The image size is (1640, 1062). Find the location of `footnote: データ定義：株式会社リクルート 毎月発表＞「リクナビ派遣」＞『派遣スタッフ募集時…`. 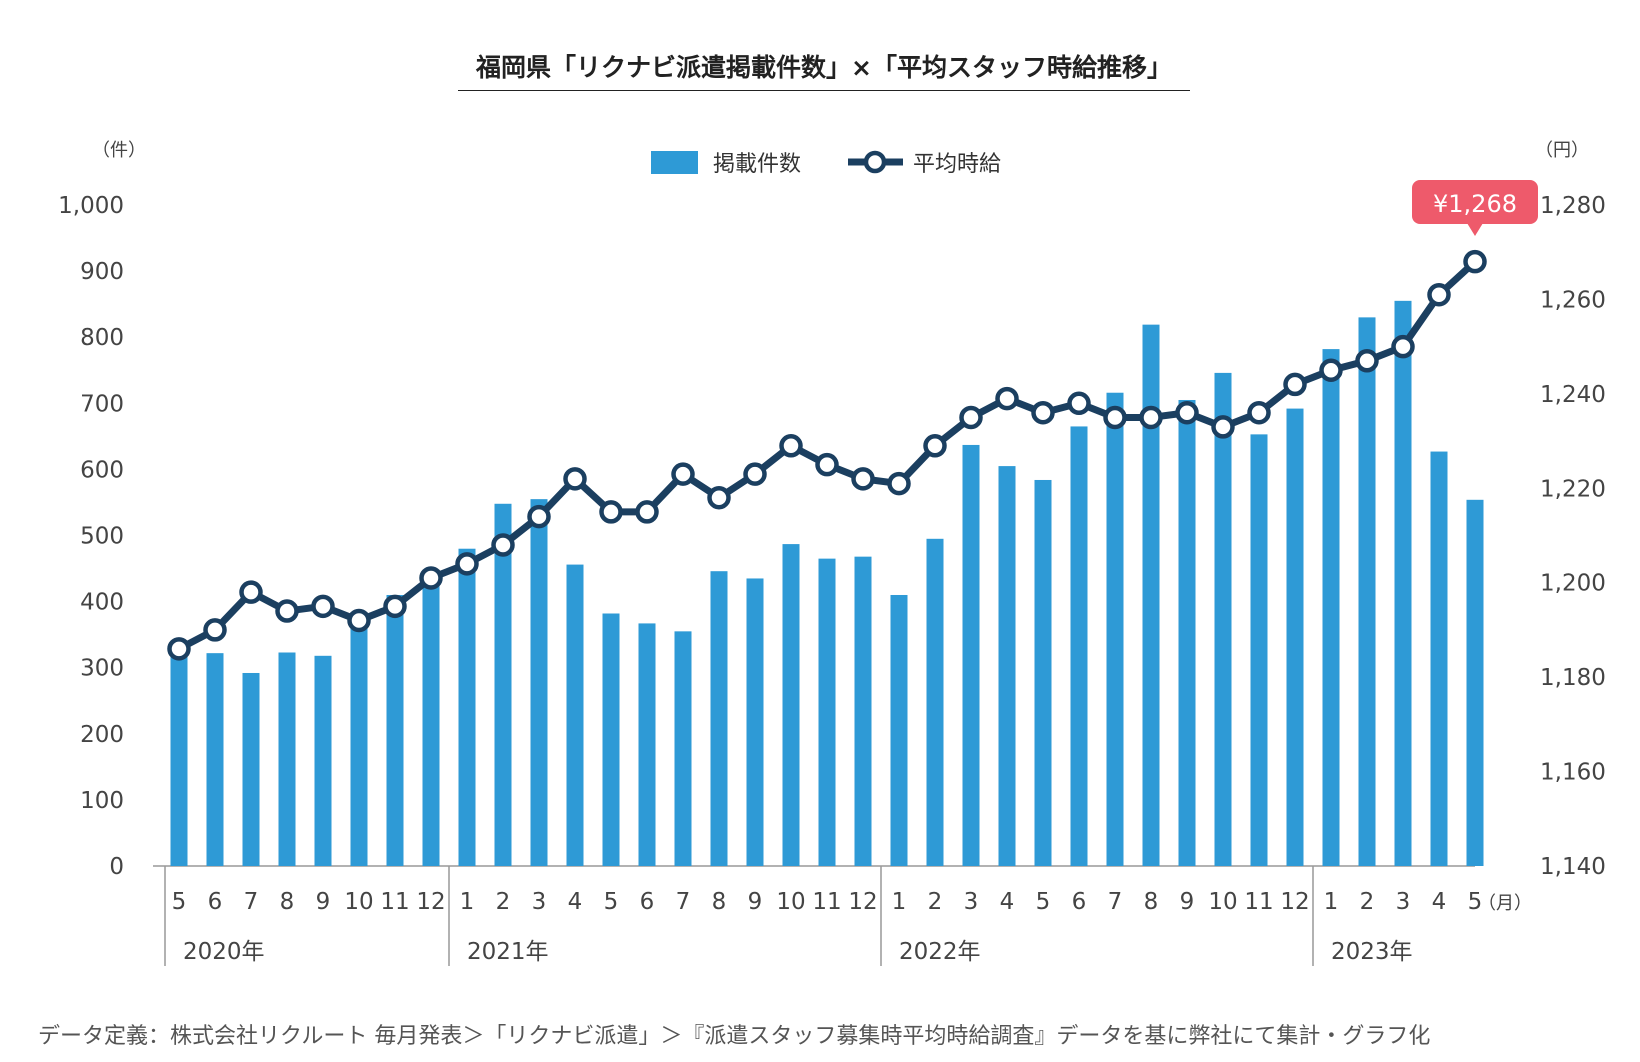

footnote: データ定義：株式会社リクルート 毎月発表＞「リクナビ派遣」＞『派遣スタッフ募集時… is located at coordinates (734, 1036).